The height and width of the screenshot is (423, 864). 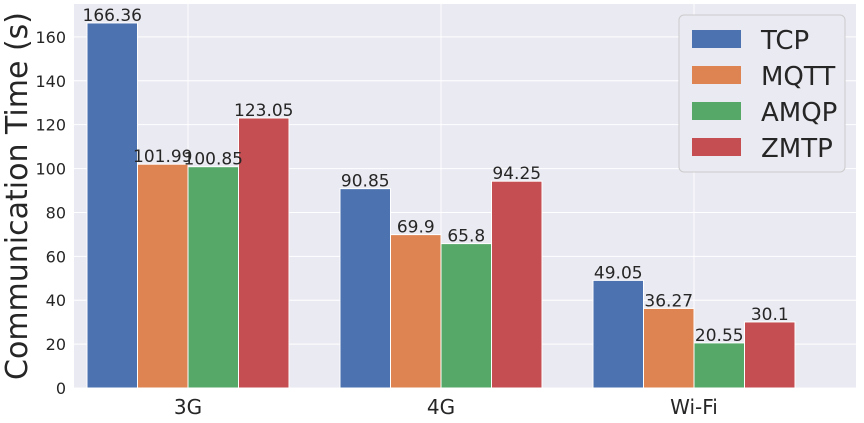 I want to click on legend-swatch-mqtt, so click(x=716, y=75).